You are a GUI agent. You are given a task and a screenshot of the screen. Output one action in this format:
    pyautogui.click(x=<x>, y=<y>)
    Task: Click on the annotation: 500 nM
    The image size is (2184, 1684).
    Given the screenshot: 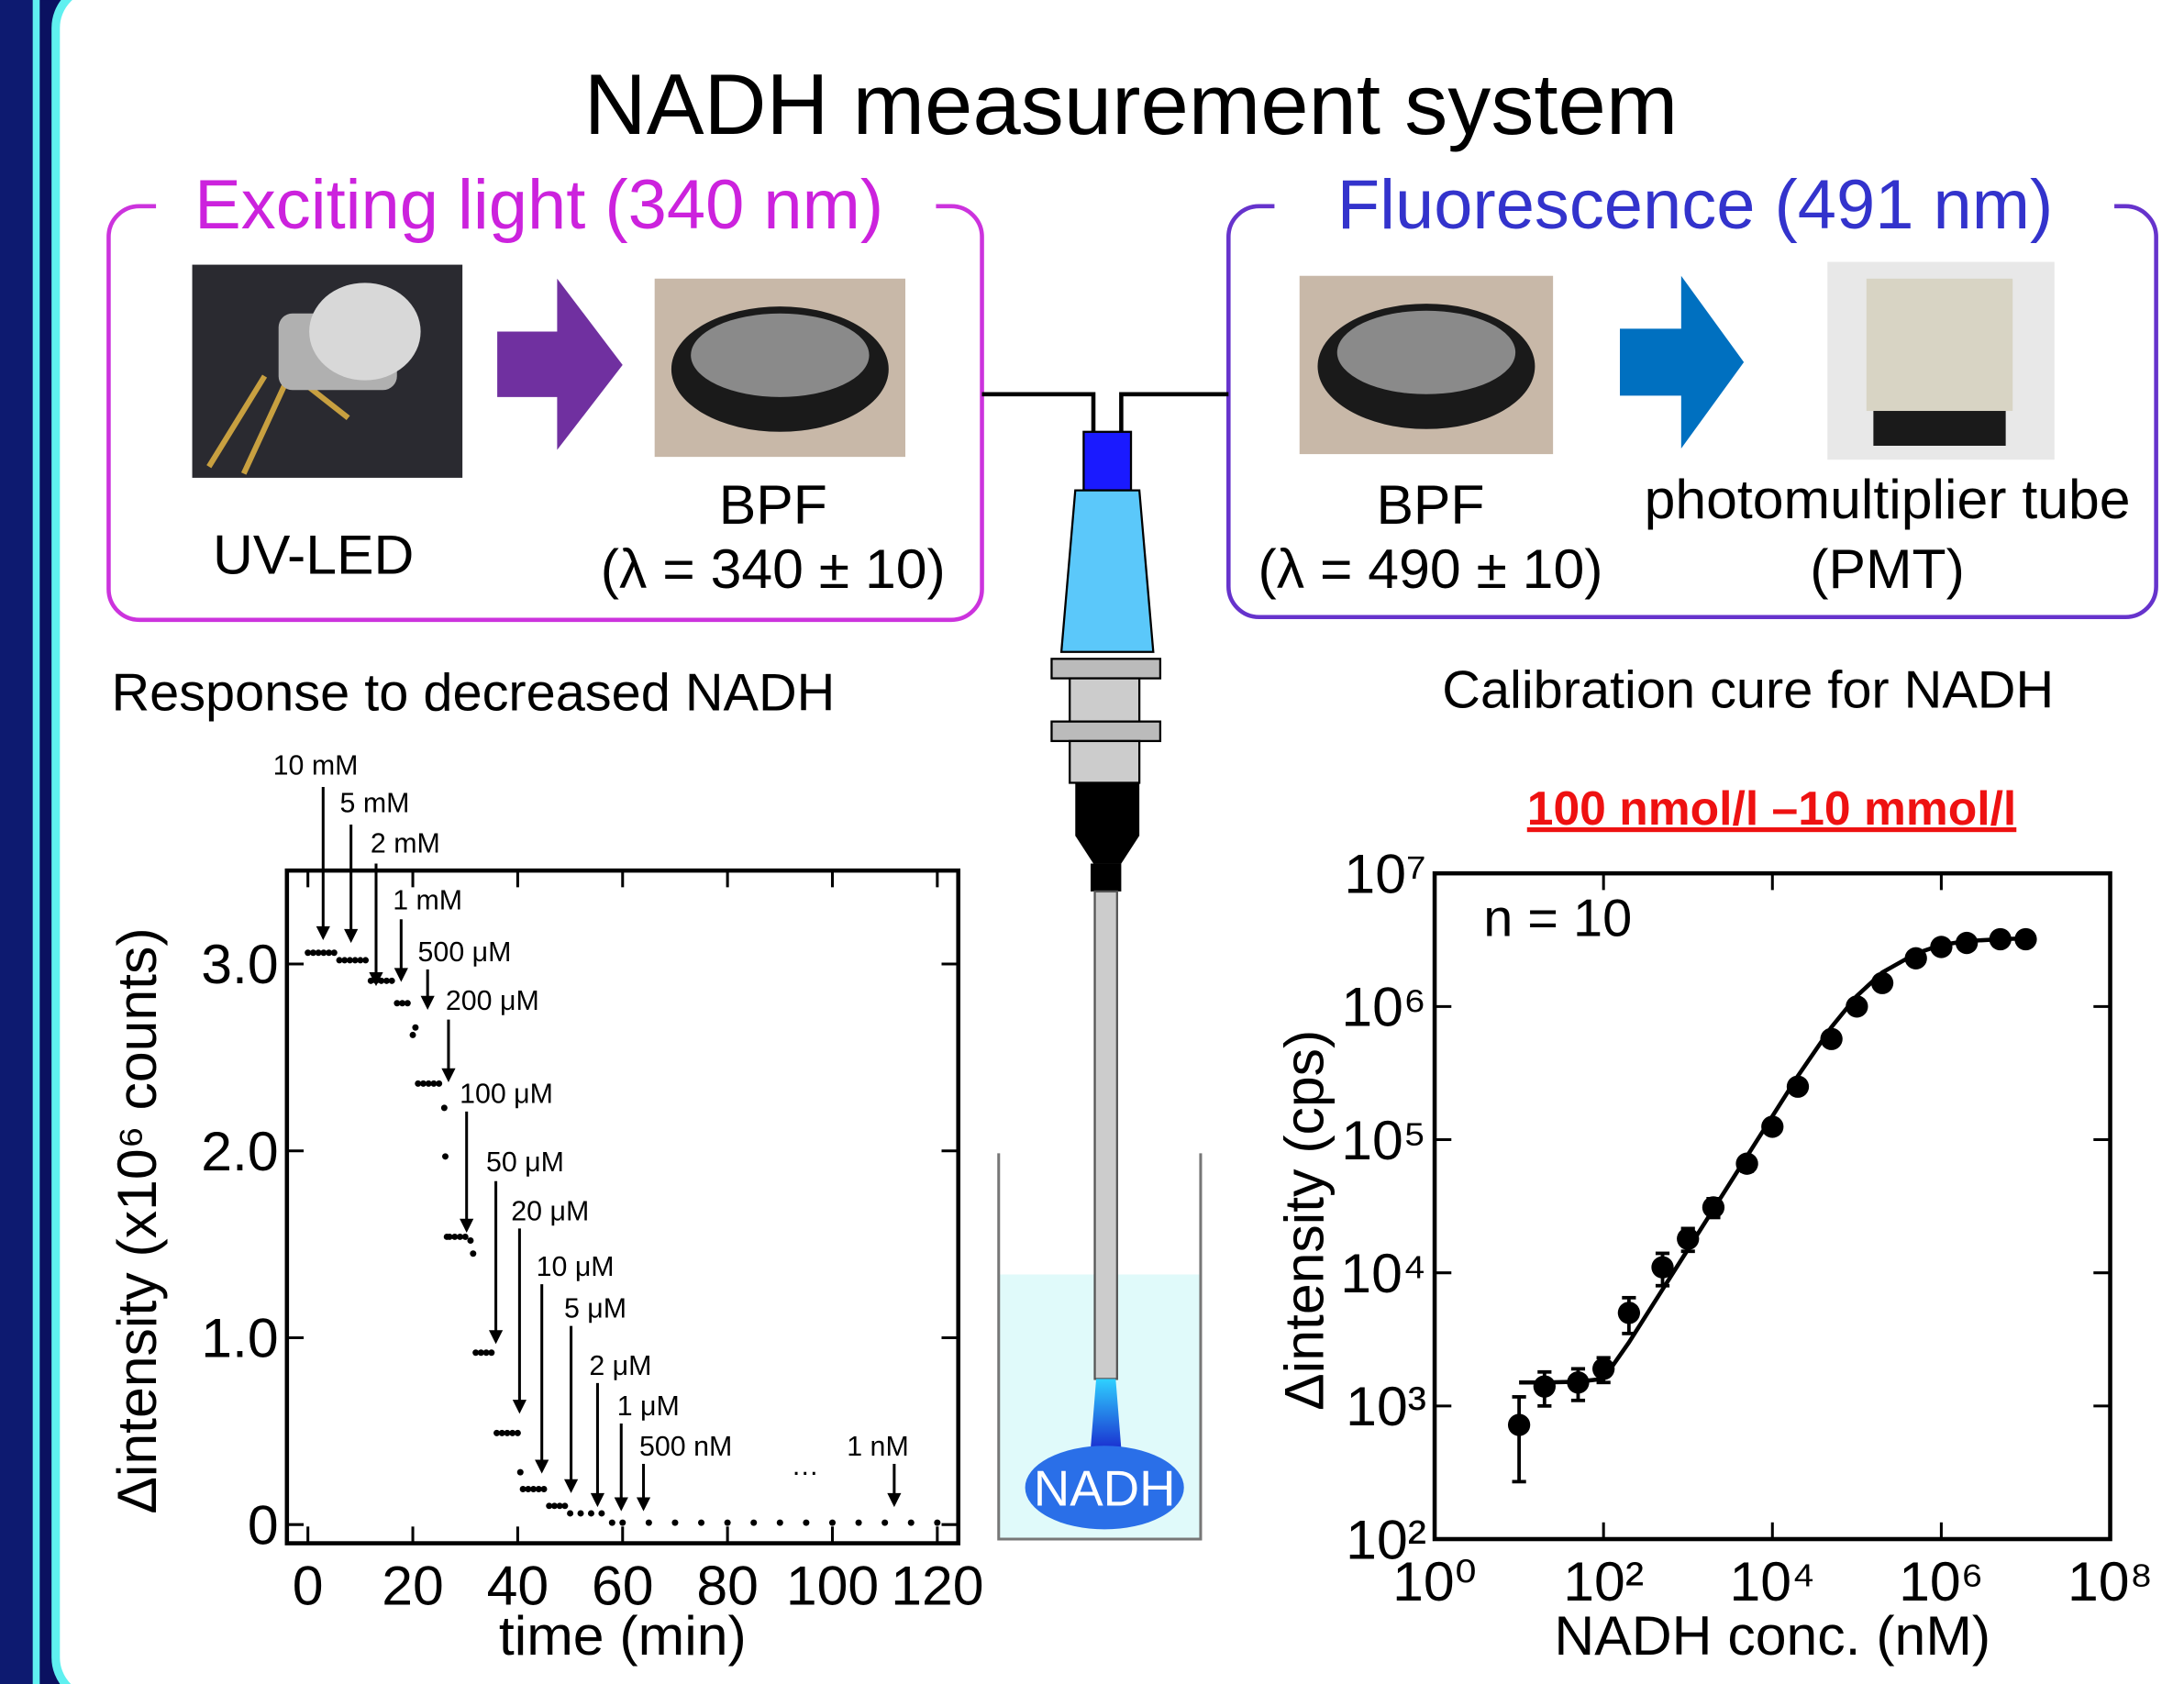 What is the action you would take?
    pyautogui.click(x=685, y=1447)
    